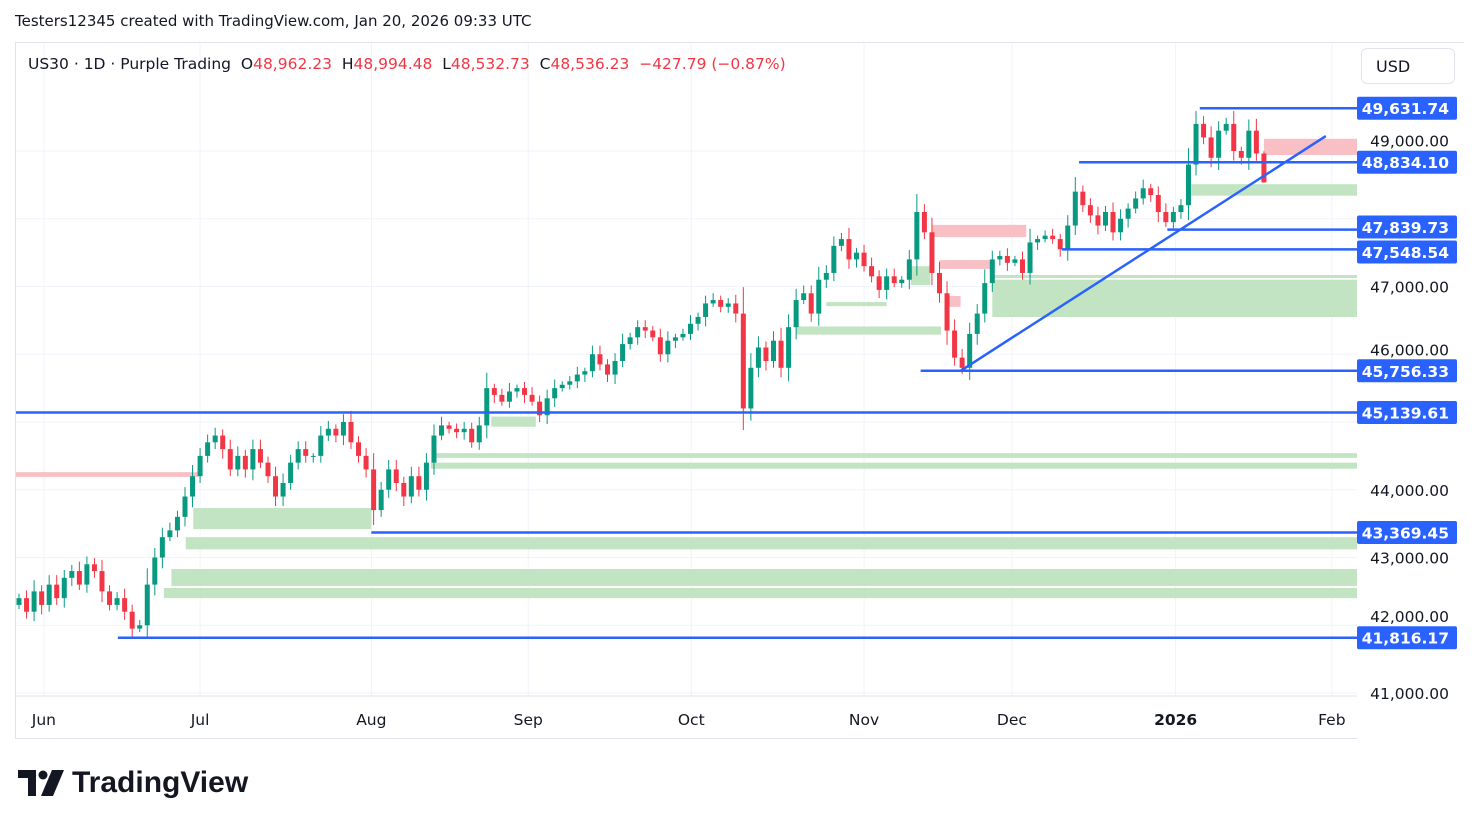 The height and width of the screenshot is (829, 1479). I want to click on price-level-label: 45,756.33, so click(1405, 372).